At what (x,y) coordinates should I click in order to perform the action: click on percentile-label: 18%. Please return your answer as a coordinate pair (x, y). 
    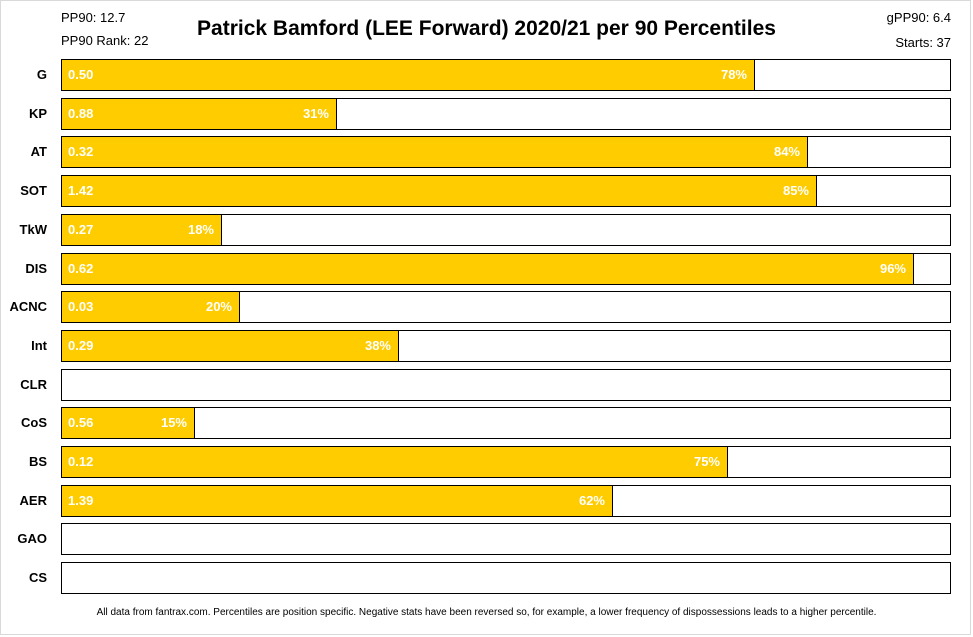
    Looking at the image, I should click on (200, 229).